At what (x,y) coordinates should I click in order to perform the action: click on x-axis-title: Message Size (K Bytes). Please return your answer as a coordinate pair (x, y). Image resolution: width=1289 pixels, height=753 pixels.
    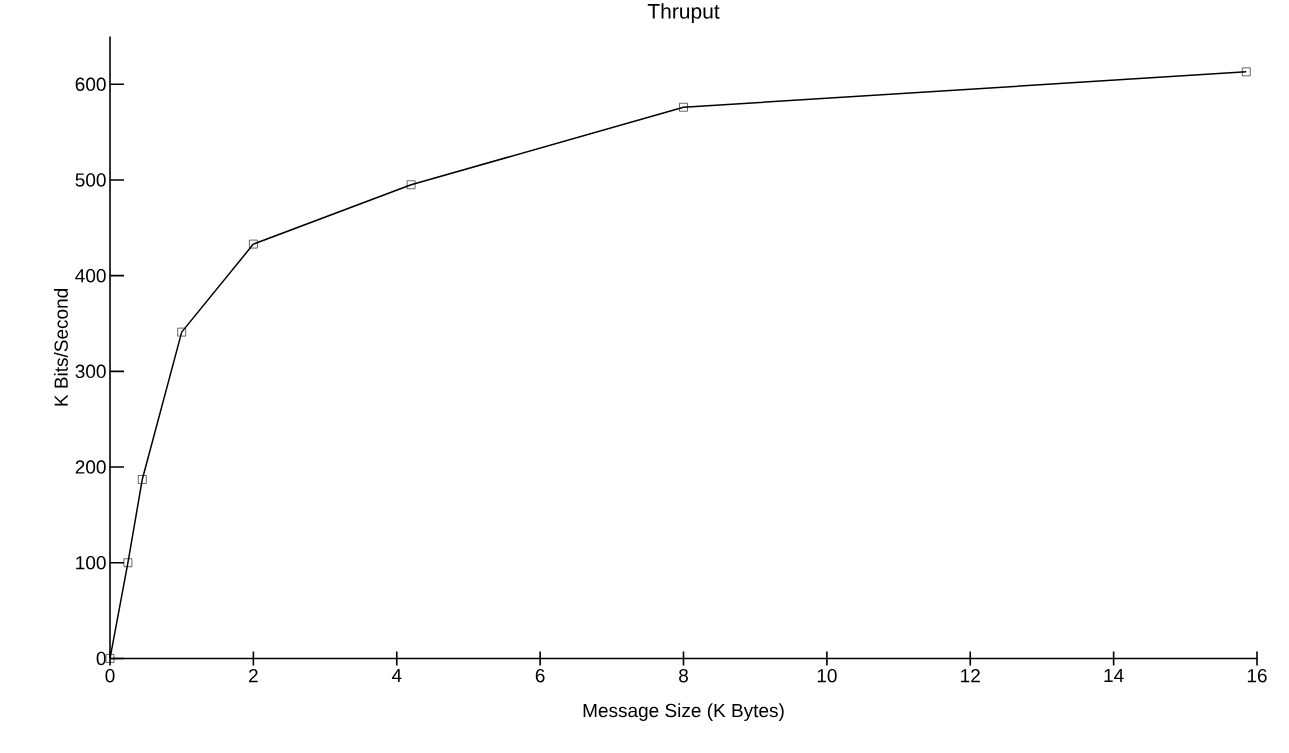
    Looking at the image, I should click on (683, 712).